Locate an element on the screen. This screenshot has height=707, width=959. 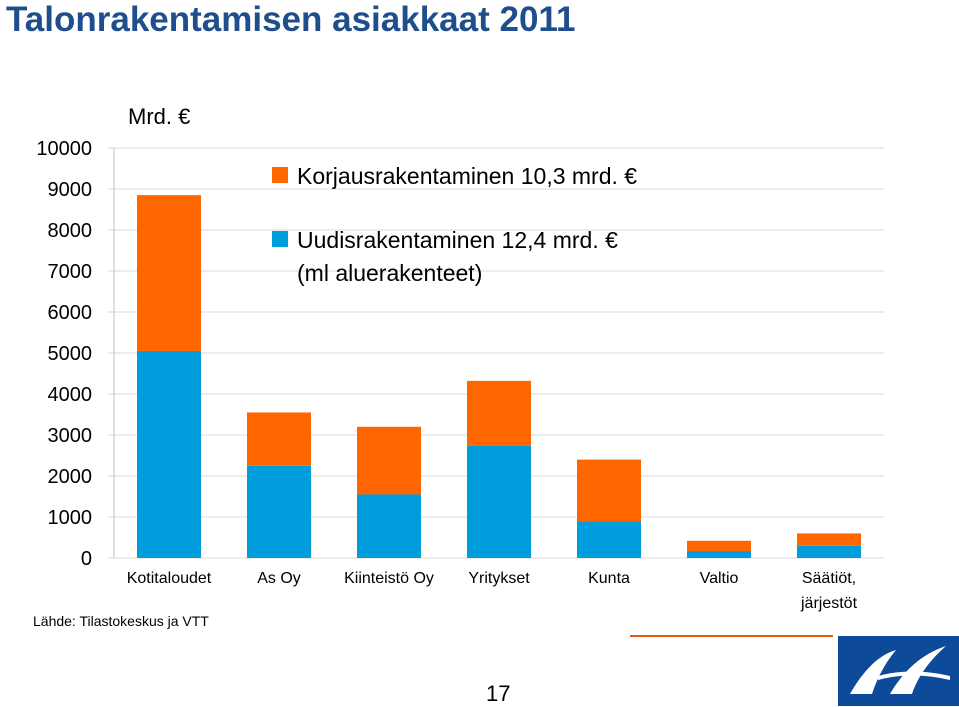
y-tick-label: 3000 is located at coordinates (70, 436).